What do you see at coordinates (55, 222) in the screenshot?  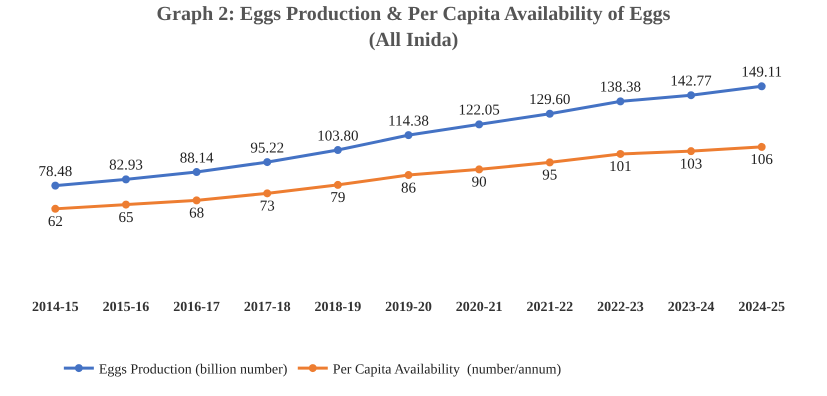 I see `data-label: 62` at bounding box center [55, 222].